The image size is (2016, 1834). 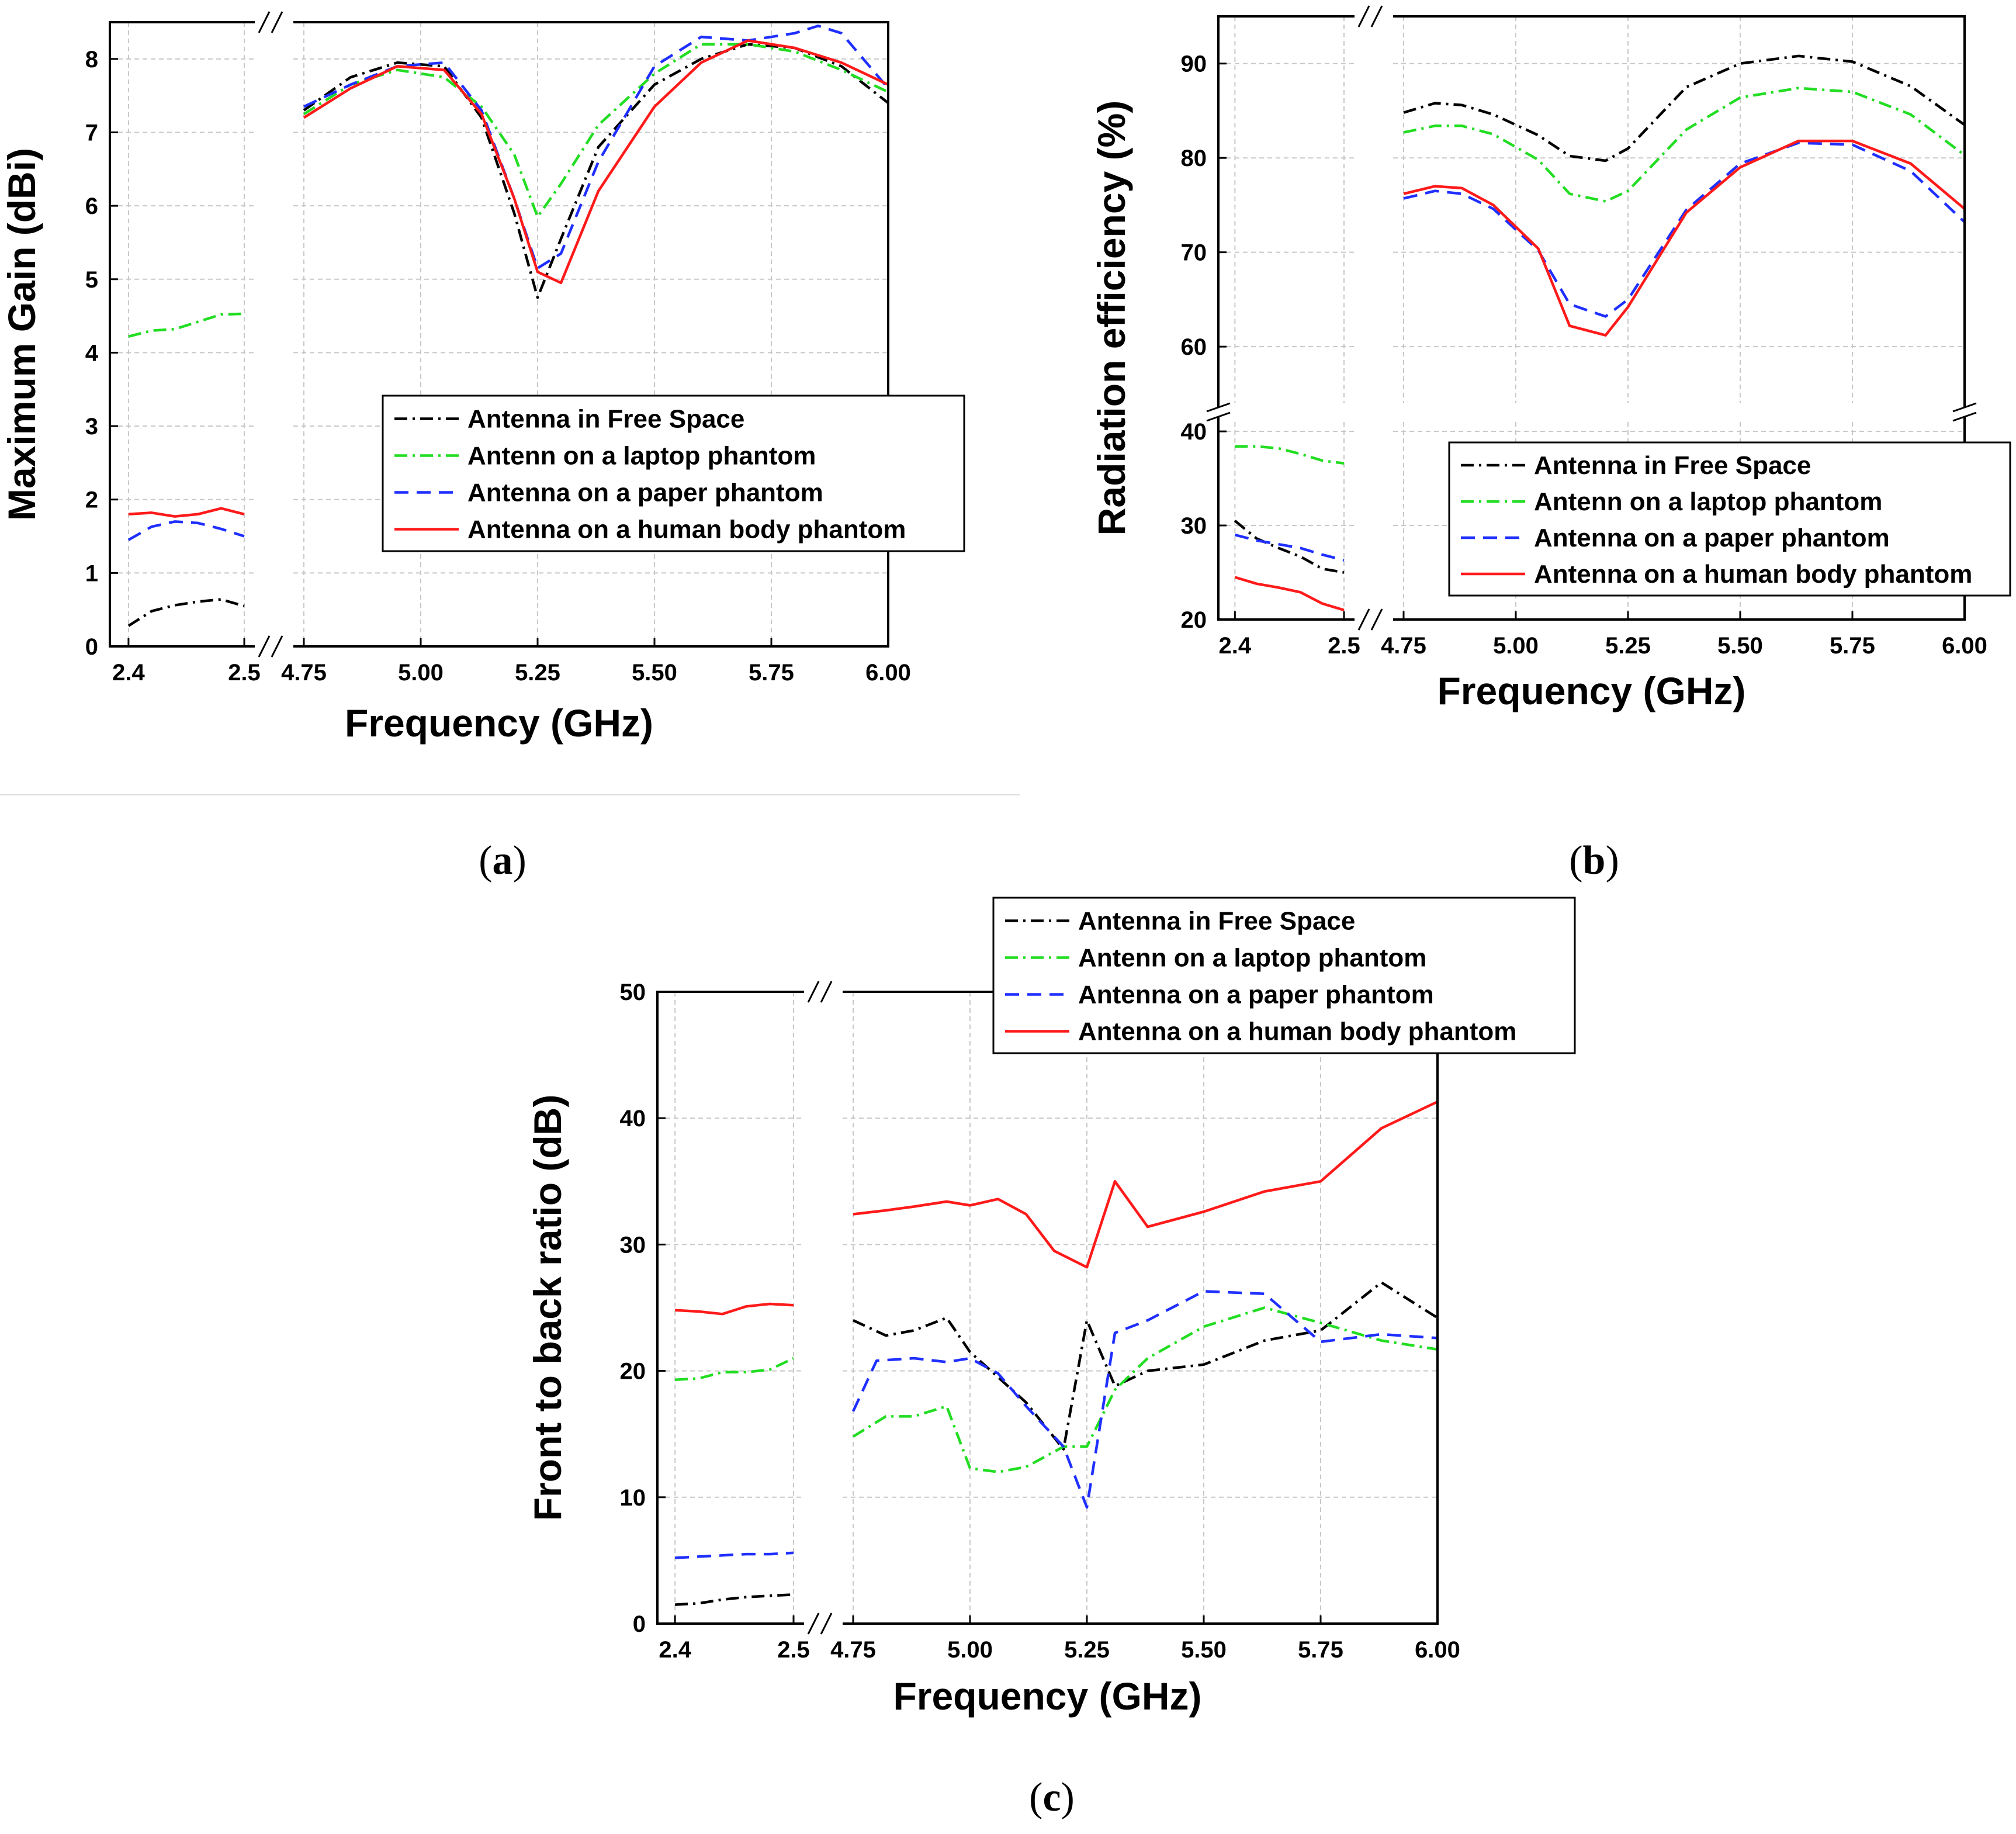 What do you see at coordinates (1684, 108) in the screenshot?
I see `series-line-free_space-high` at bounding box center [1684, 108].